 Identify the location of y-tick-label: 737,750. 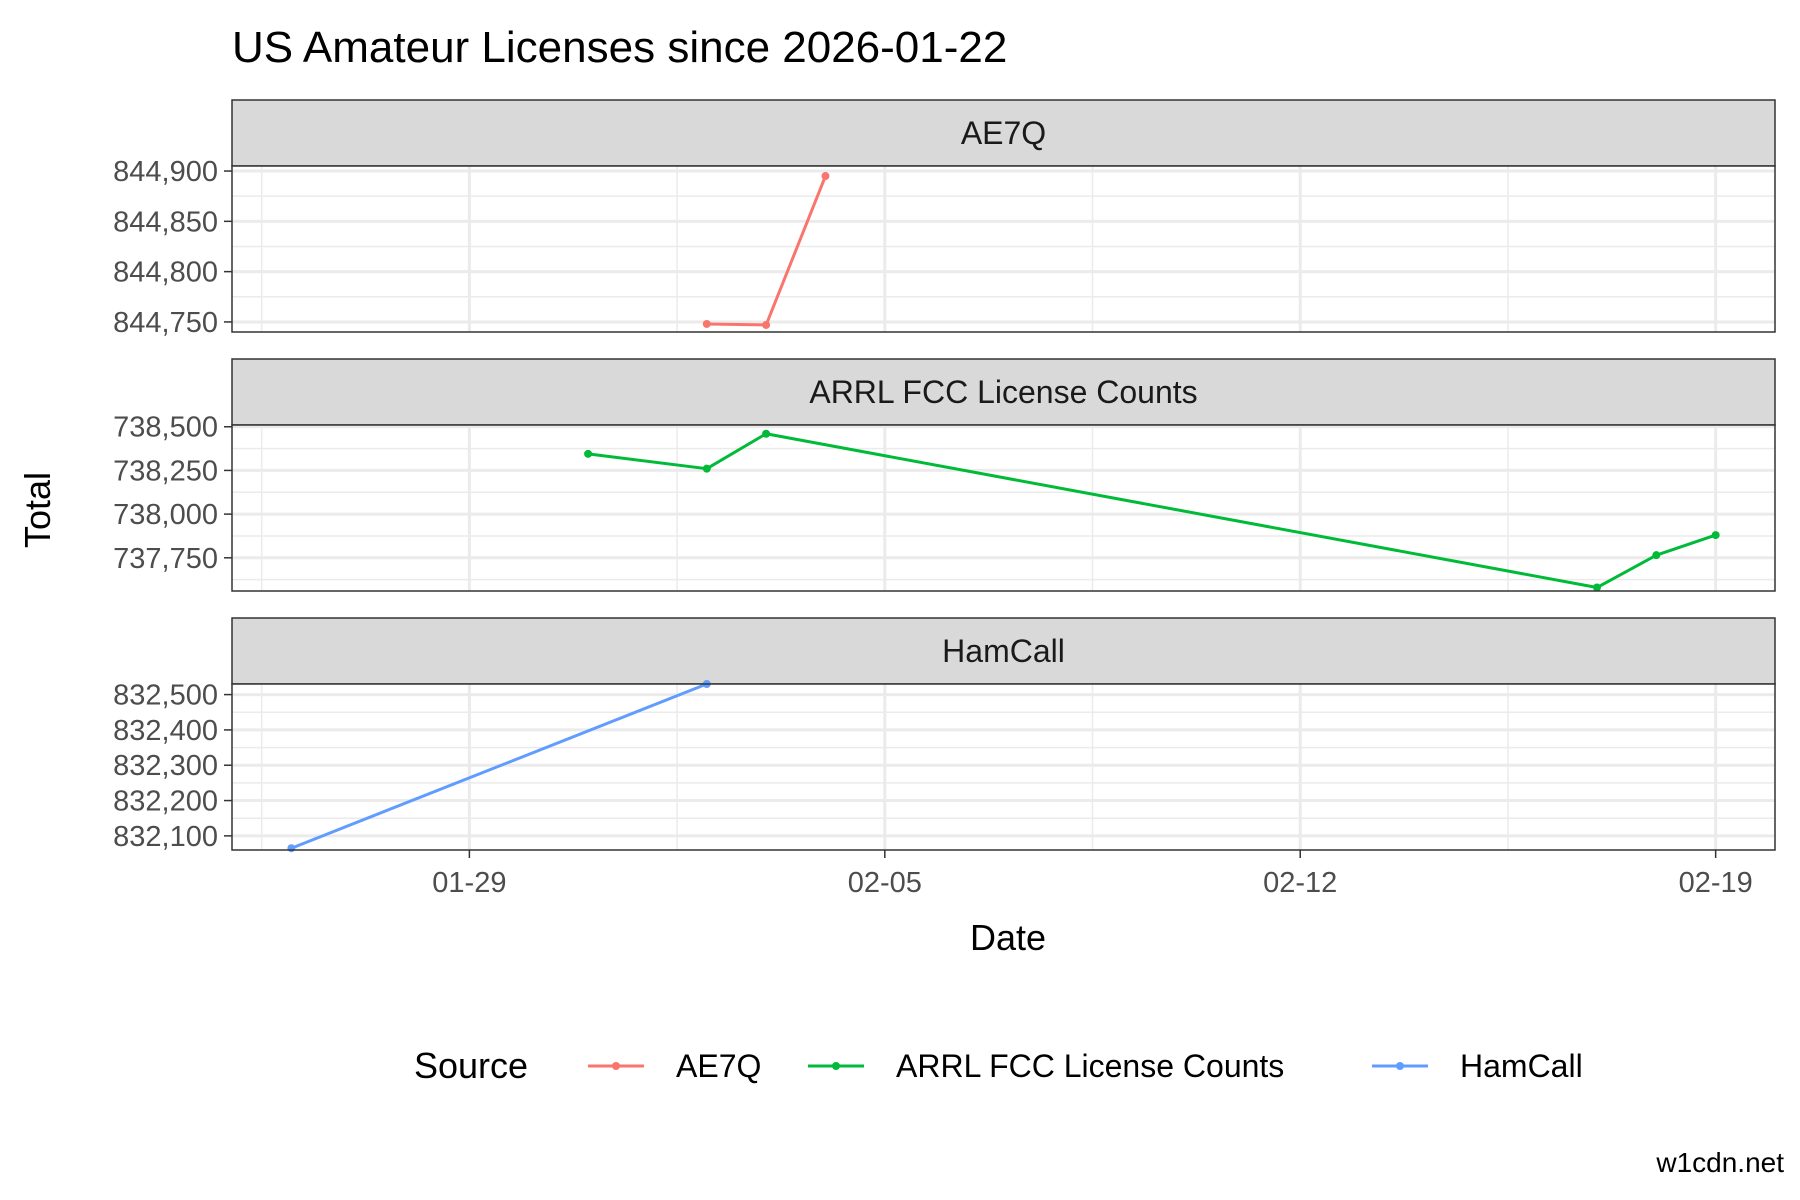
(165, 559).